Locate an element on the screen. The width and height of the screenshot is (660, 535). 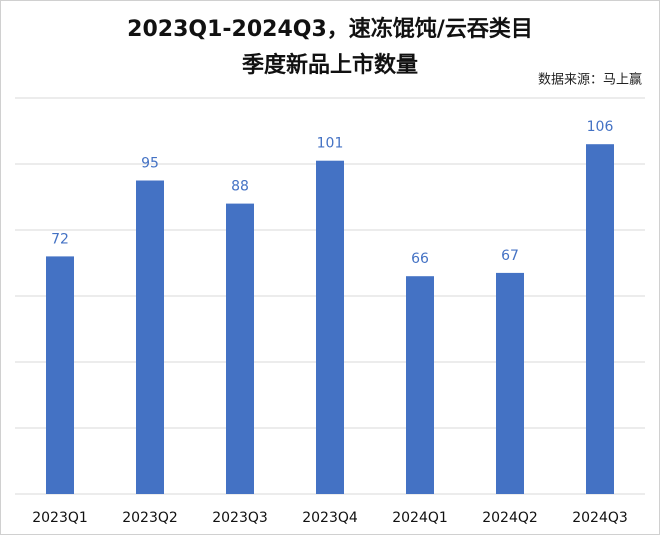
chart-title: 季度新品上市数量 is located at coordinates (330, 65).